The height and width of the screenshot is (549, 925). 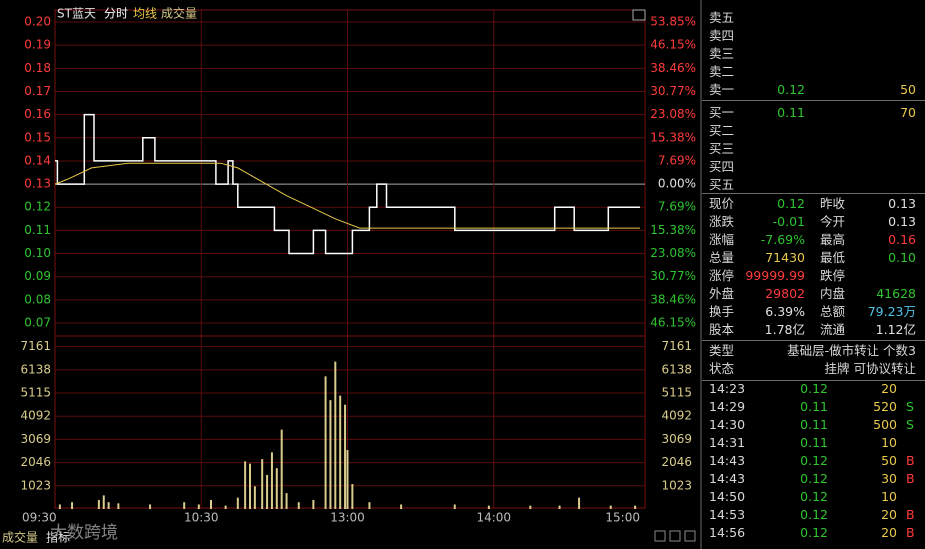 What do you see at coordinates (784, 329) in the screenshot?
I see `stat-value: 1.78亿` at bounding box center [784, 329].